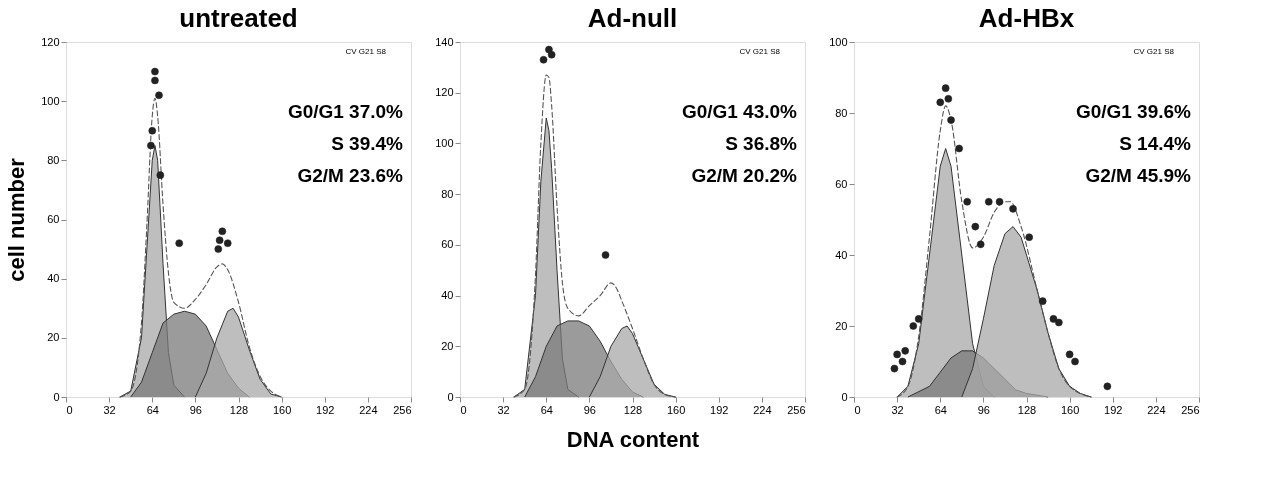 The width and height of the screenshot is (1269, 488). Describe the element at coordinates (367, 143) in the screenshot. I see `annotation: S 39.4%` at that location.